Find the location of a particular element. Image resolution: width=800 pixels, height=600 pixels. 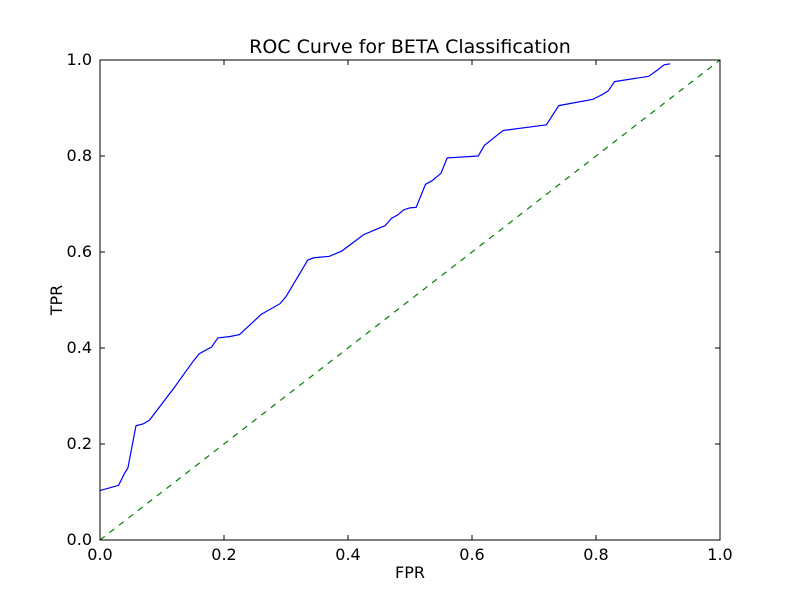

y-tick-label: 1.0 is located at coordinates (79, 59).